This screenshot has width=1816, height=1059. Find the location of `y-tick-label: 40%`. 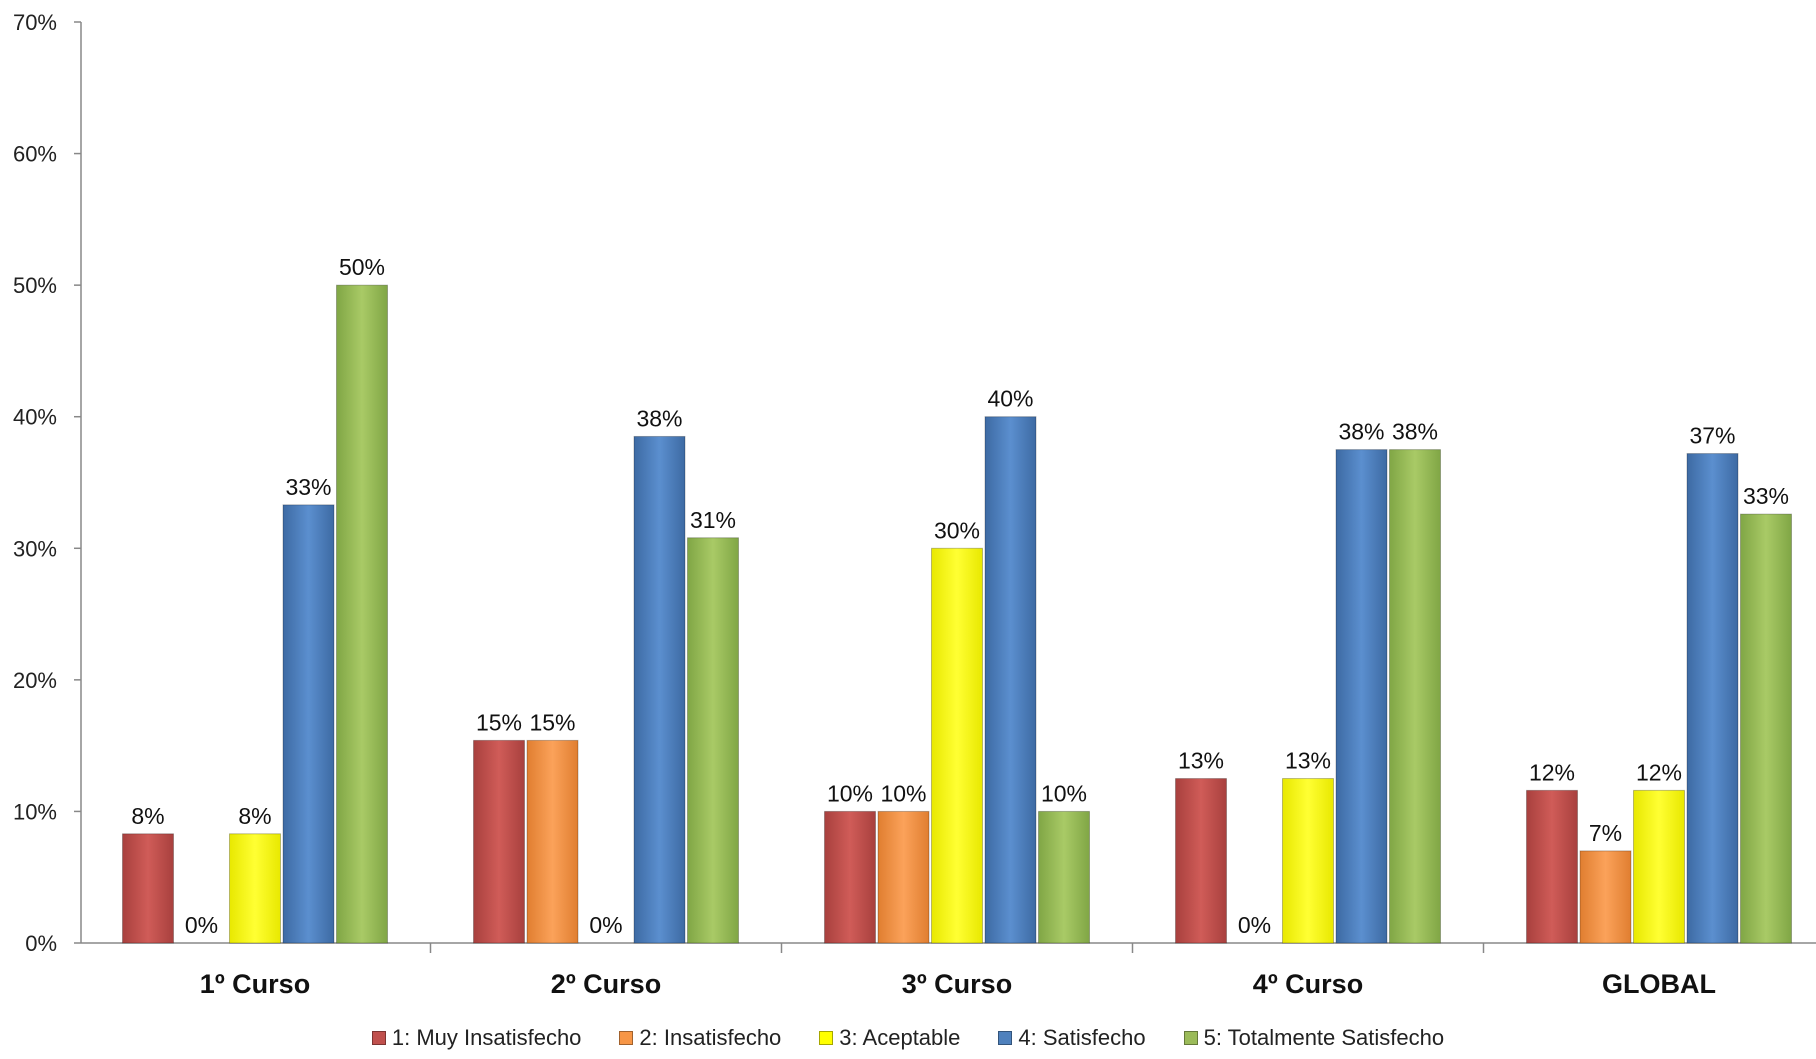

y-tick-label: 40% is located at coordinates (35, 417).